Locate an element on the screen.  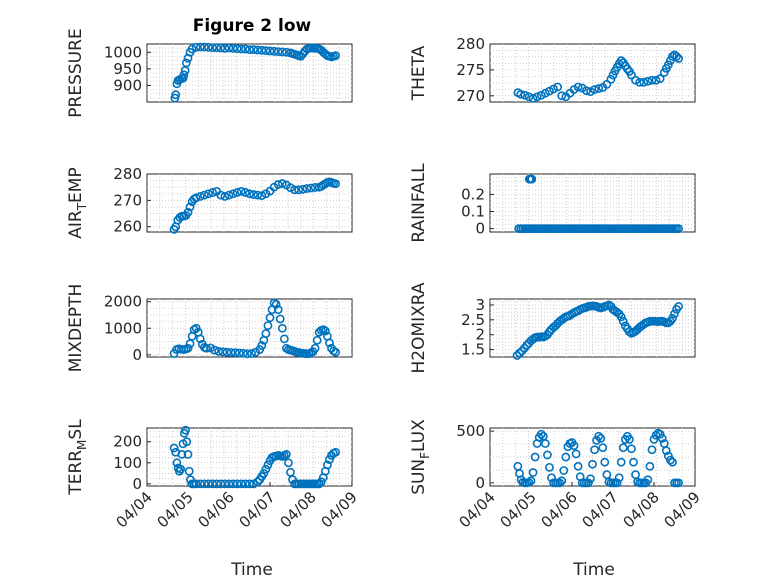
y-tick-label: 1000 is located at coordinates (123, 328).